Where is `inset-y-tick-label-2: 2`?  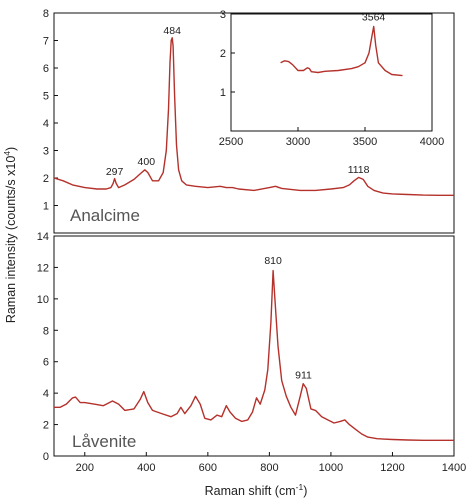
inset-y-tick-label-2: 2 is located at coordinates (223, 54).